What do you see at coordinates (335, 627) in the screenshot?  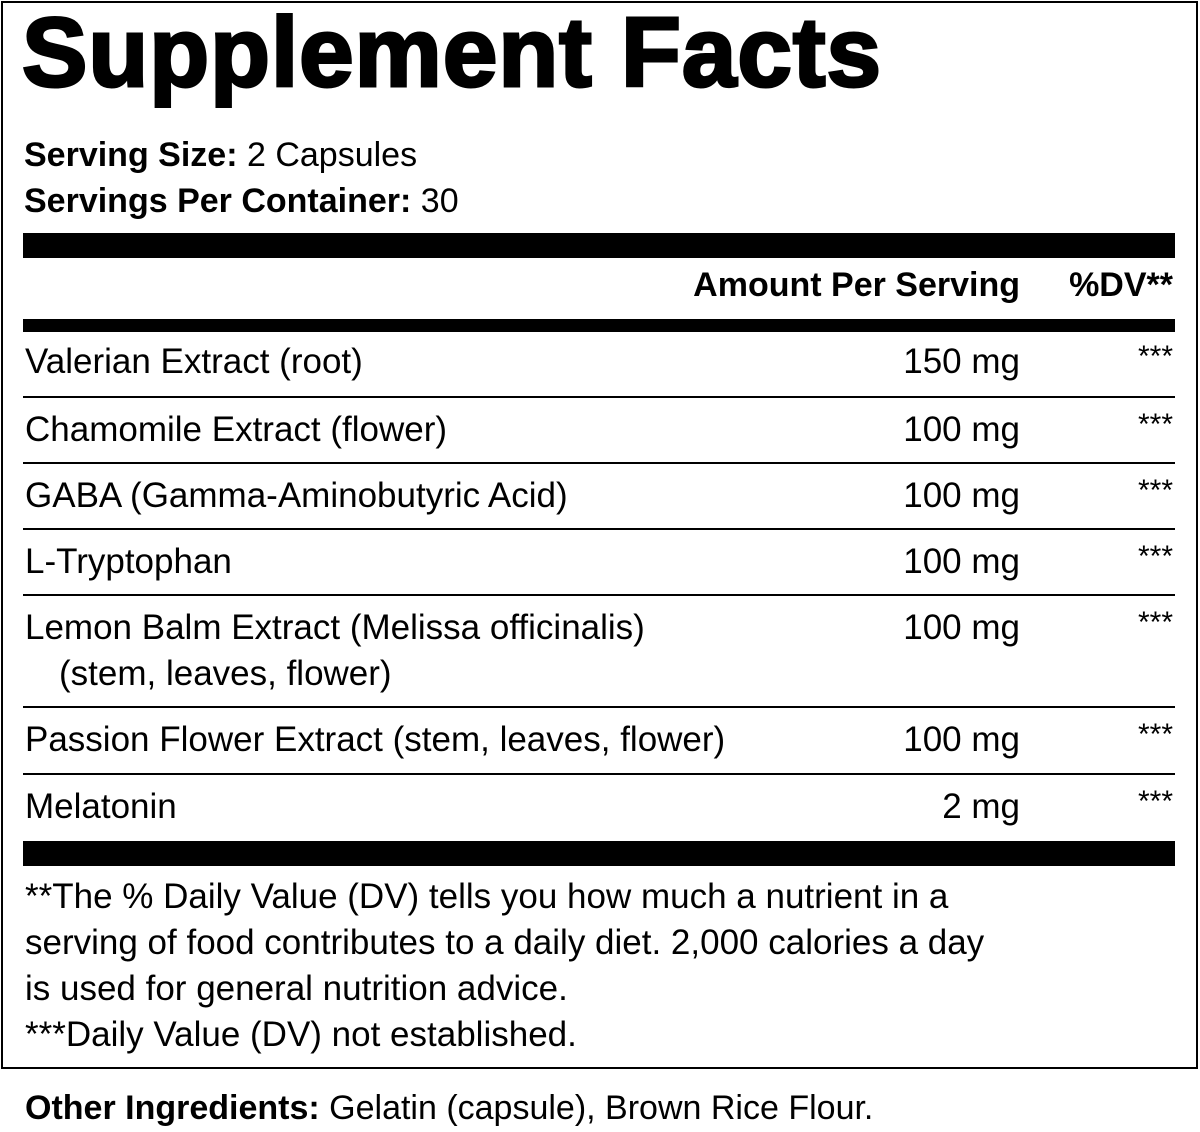 I see `ingredient-name: Lemon Balm Extract (Melissa officinalis)` at bounding box center [335, 627].